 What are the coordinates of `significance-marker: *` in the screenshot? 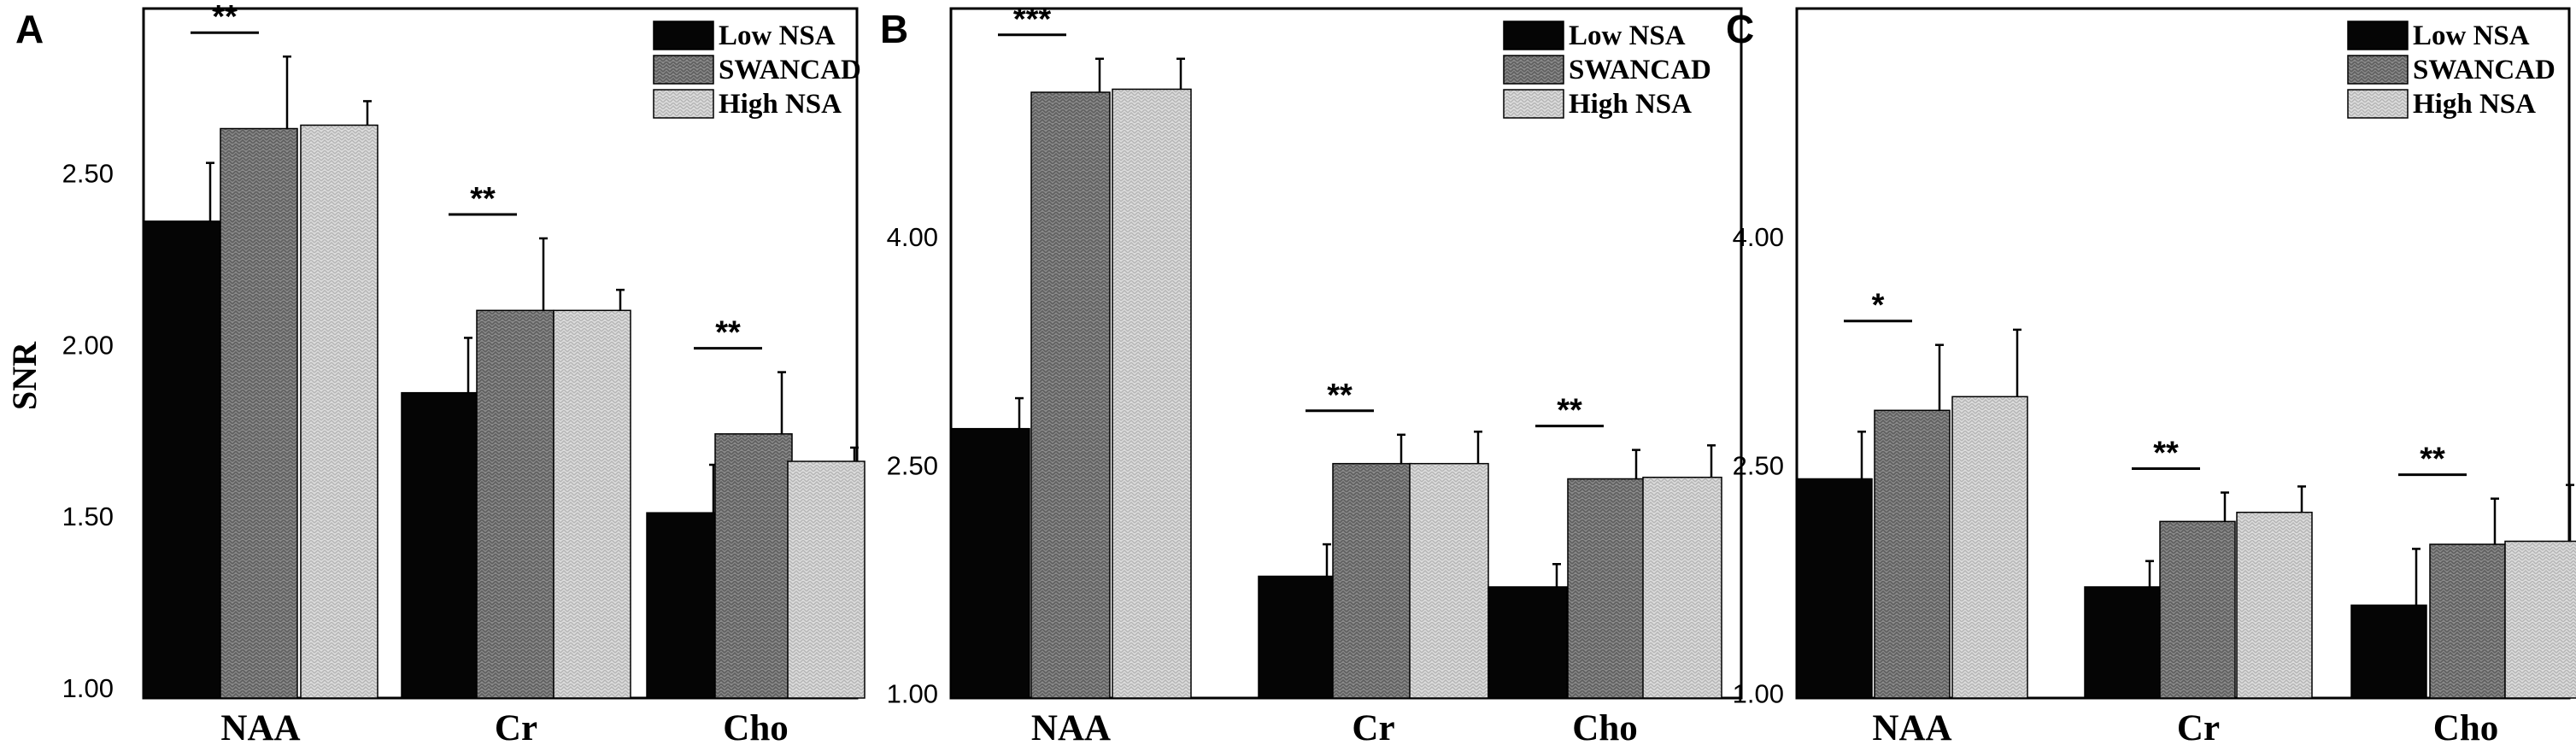 It's located at (1878, 306).